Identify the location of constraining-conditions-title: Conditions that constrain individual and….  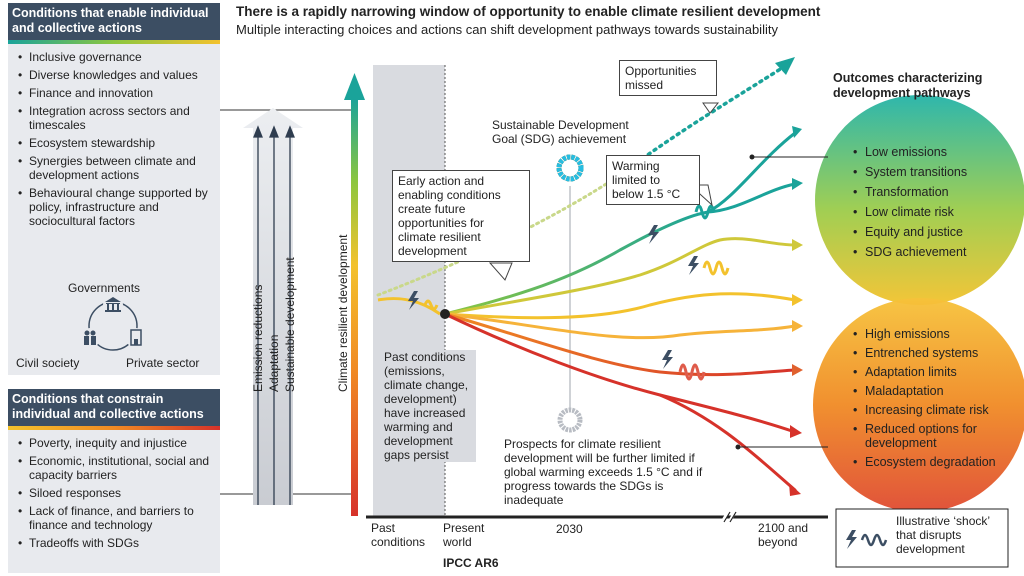
(114, 407).